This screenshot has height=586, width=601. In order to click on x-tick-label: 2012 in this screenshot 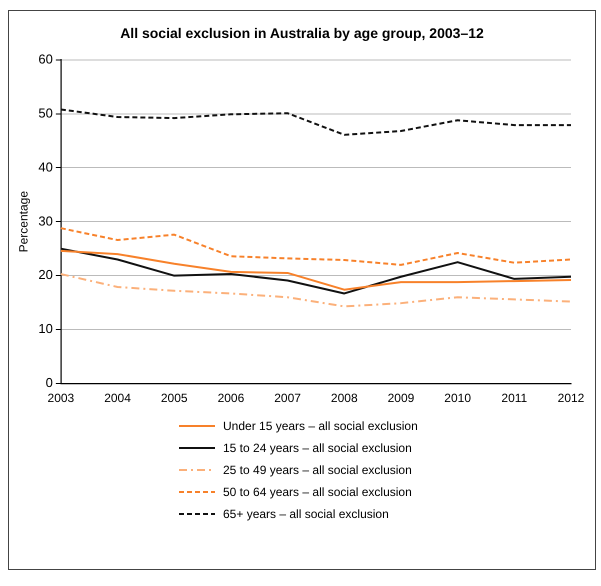, I will do `click(571, 398)`.